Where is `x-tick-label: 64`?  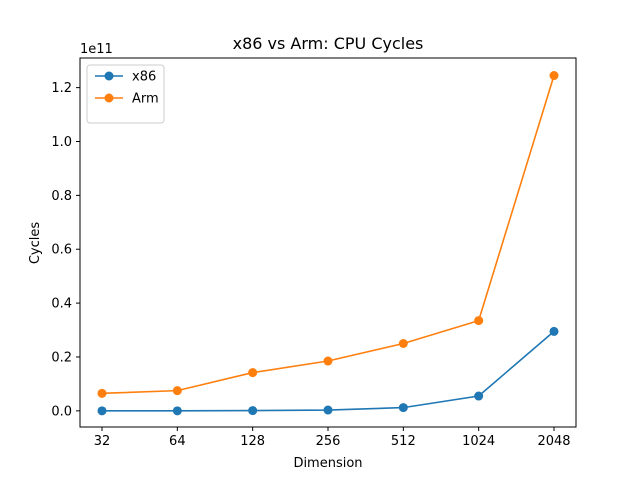
x-tick-label: 64 is located at coordinates (177, 441).